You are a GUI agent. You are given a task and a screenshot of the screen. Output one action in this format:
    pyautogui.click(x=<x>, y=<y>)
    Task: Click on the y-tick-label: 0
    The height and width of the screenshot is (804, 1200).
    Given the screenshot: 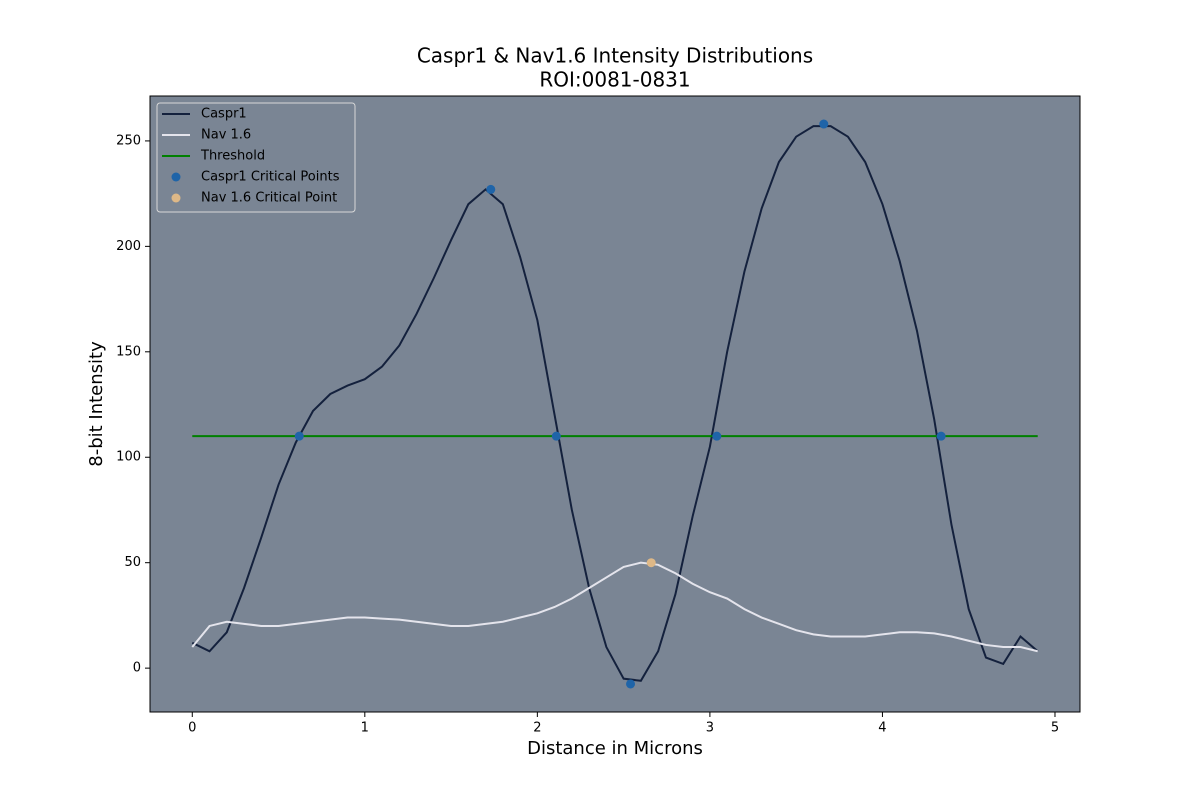 What is the action you would take?
    pyautogui.click(x=137, y=668)
    